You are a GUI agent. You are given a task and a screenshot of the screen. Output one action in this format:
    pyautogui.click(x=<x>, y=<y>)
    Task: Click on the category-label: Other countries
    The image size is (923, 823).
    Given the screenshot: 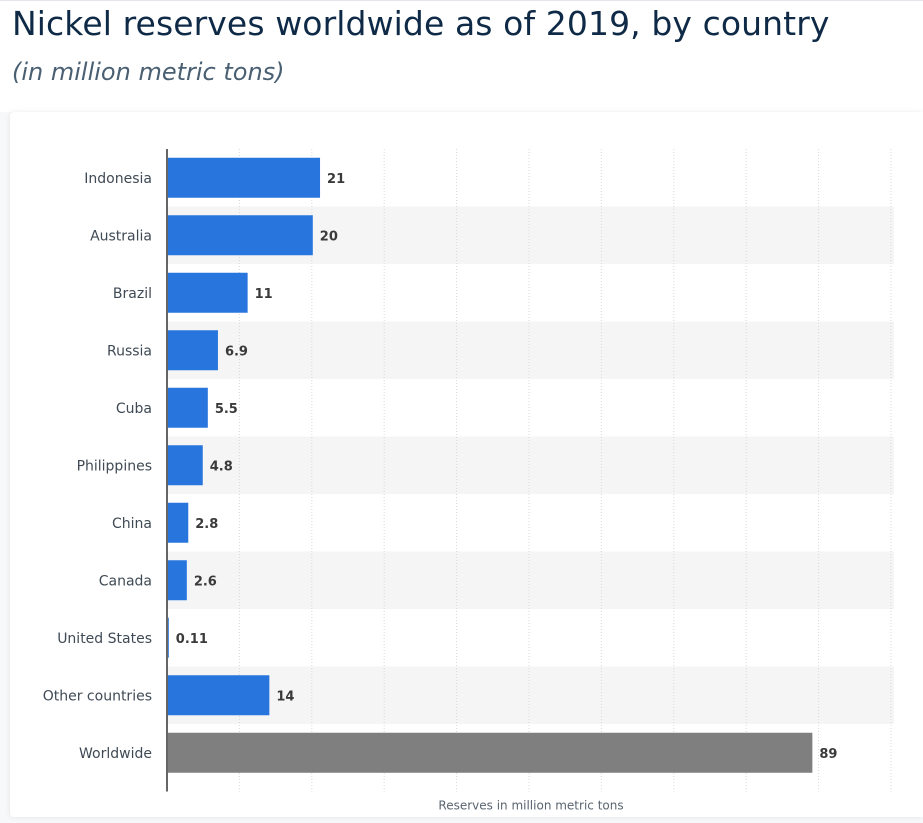 What is the action you would take?
    pyautogui.click(x=97, y=696)
    